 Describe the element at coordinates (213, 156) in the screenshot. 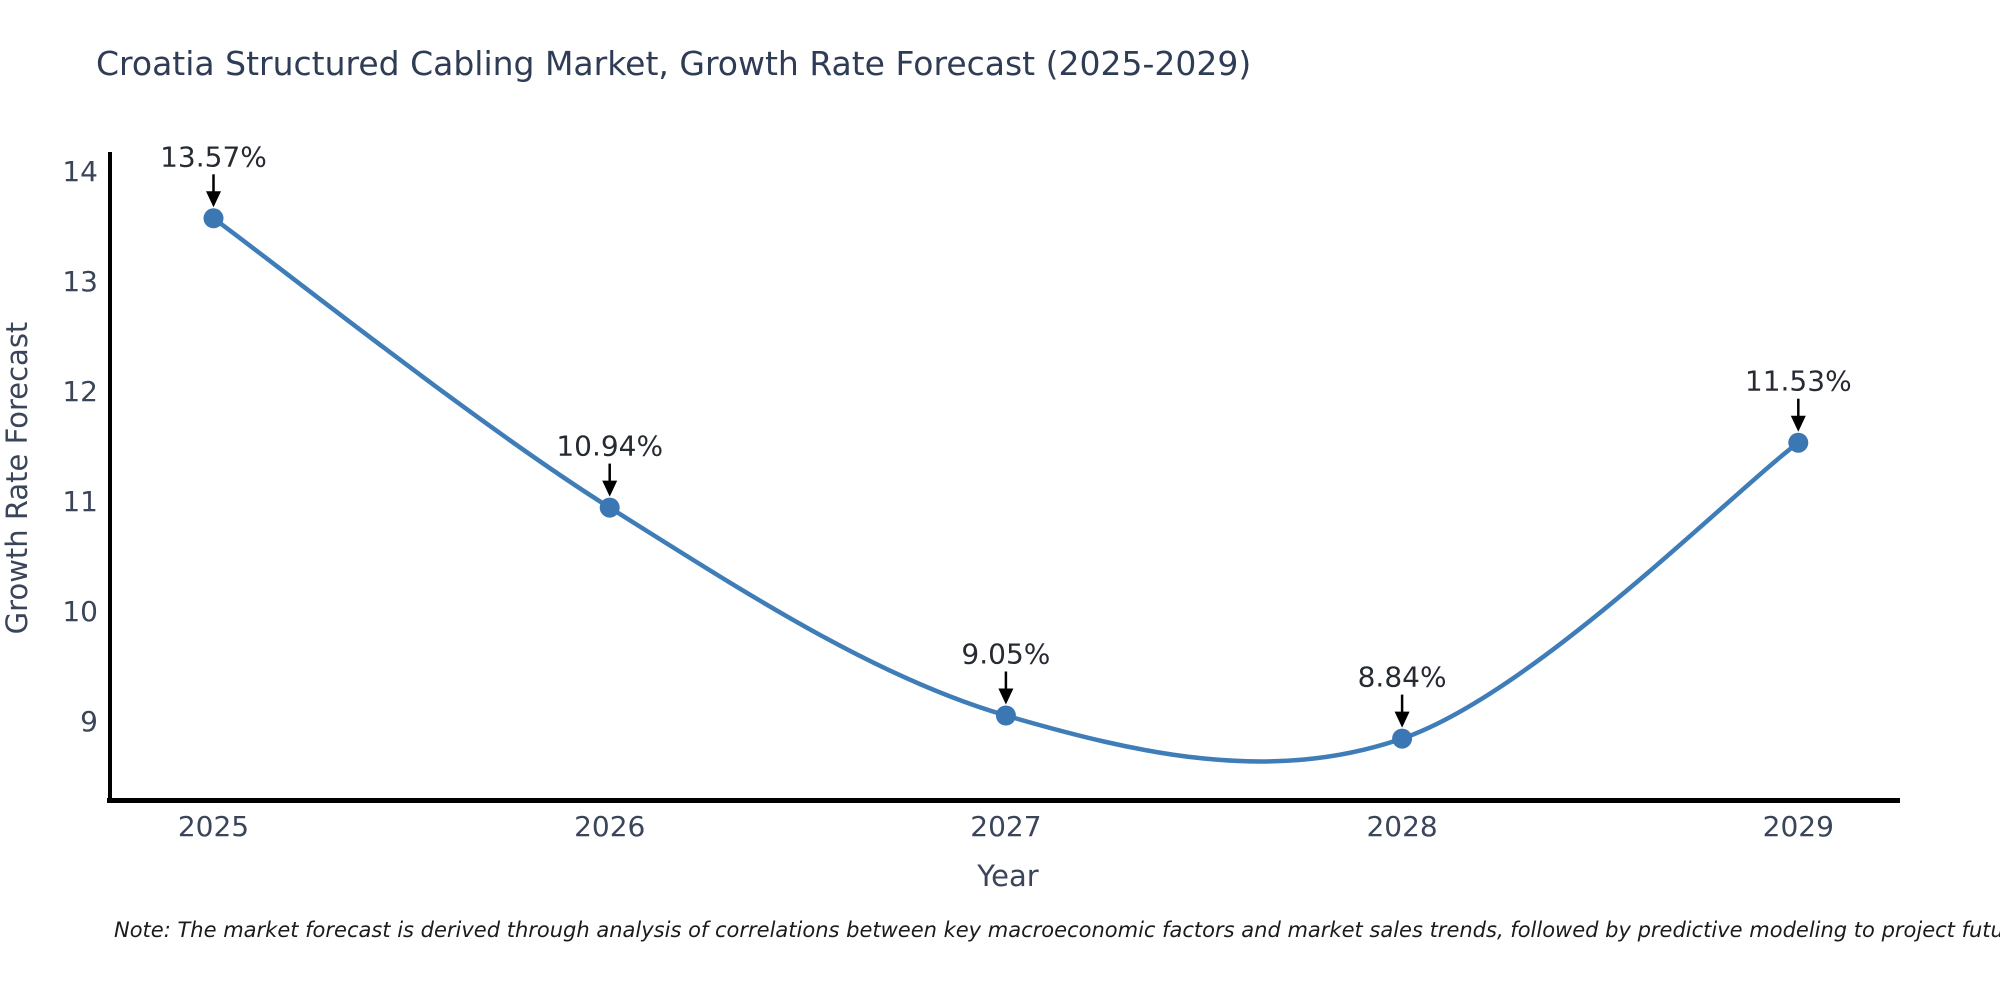

I see `data-label: 13.57%` at that location.